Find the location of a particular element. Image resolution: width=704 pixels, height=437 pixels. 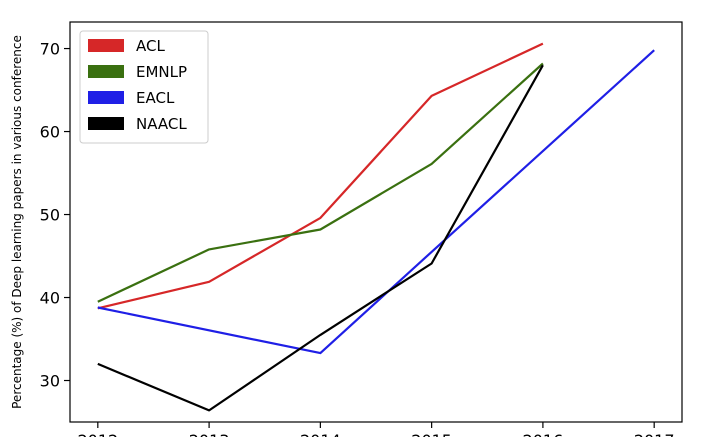

legend-swatch-eacl is located at coordinates (106, 97).